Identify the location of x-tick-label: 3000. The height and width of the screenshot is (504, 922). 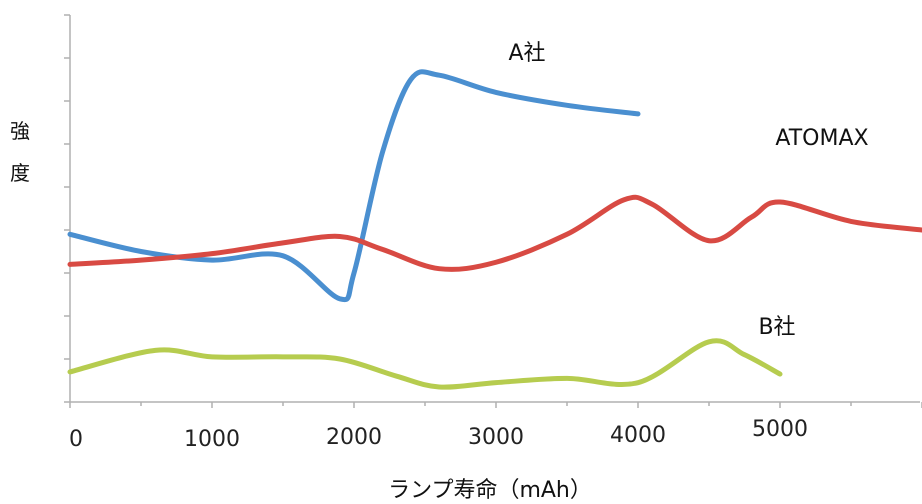
(496, 437).